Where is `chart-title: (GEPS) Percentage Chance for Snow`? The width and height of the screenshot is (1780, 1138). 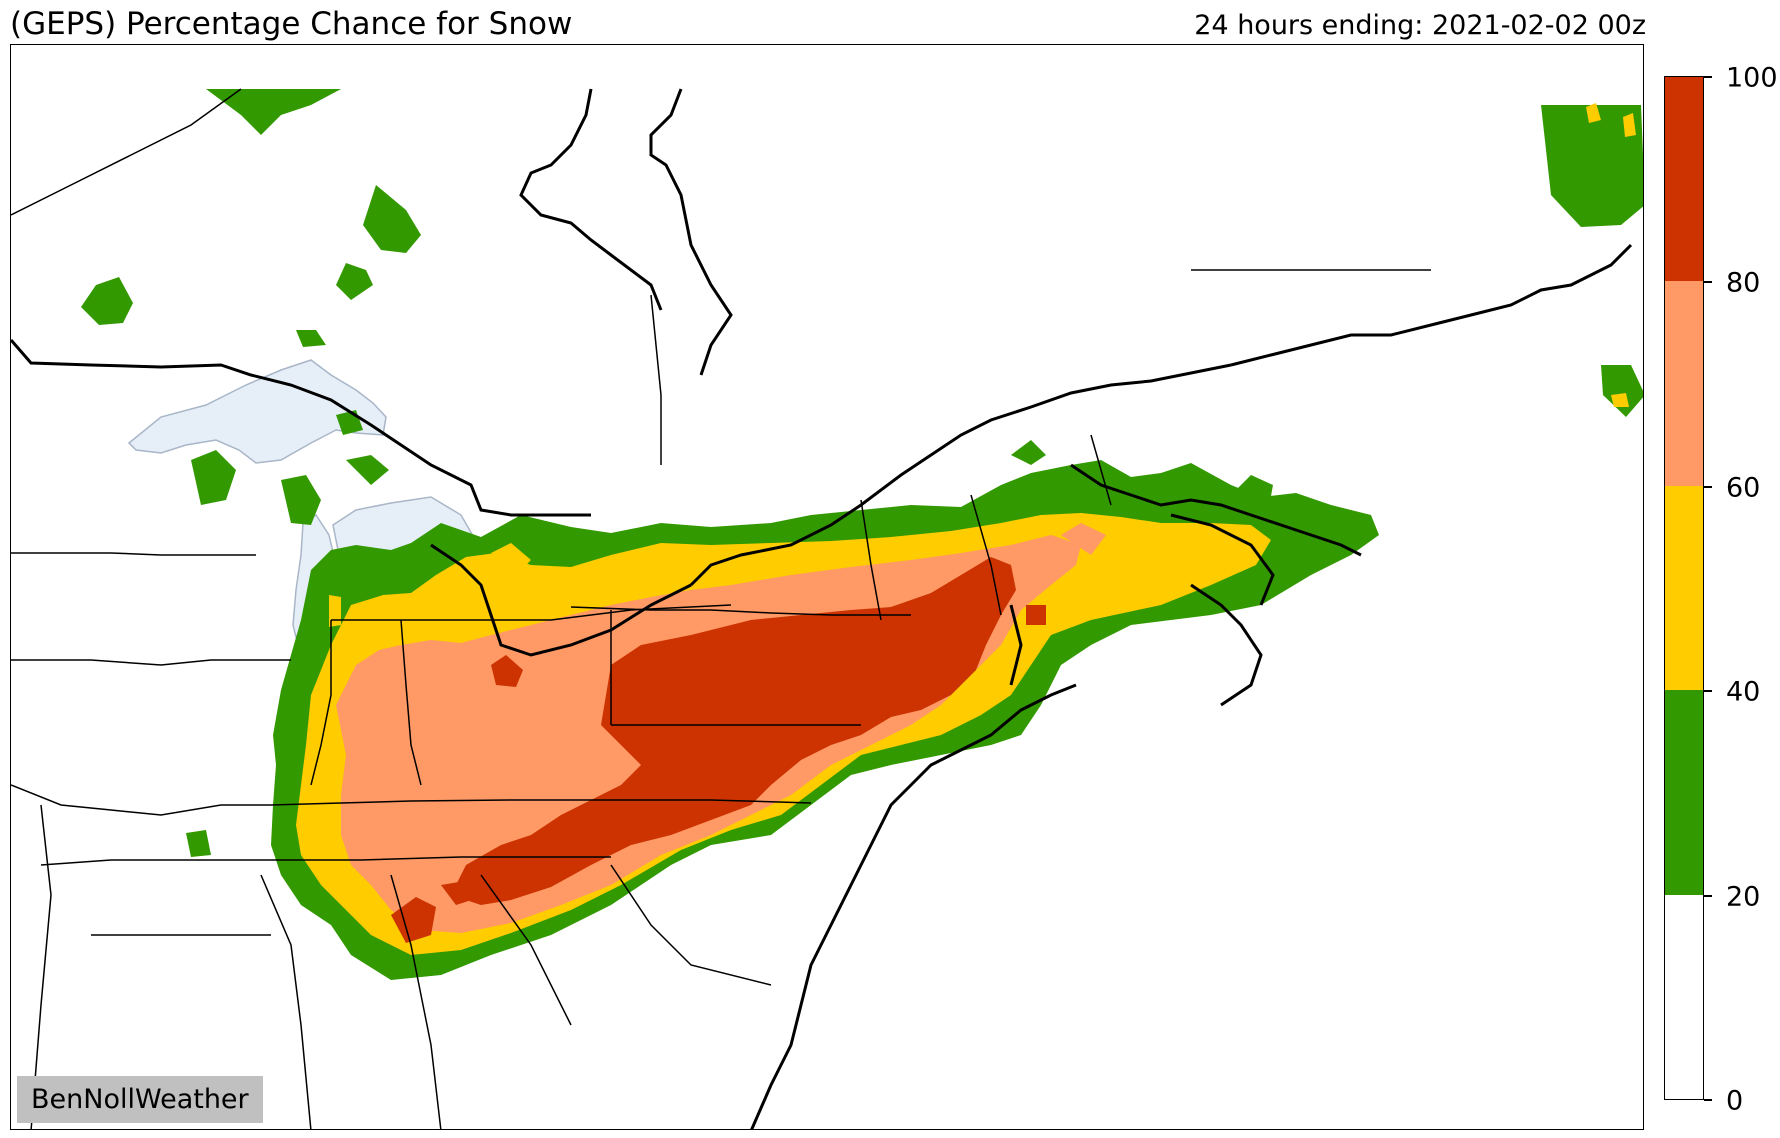
chart-title: (GEPS) Percentage Chance for Snow is located at coordinates (291, 24).